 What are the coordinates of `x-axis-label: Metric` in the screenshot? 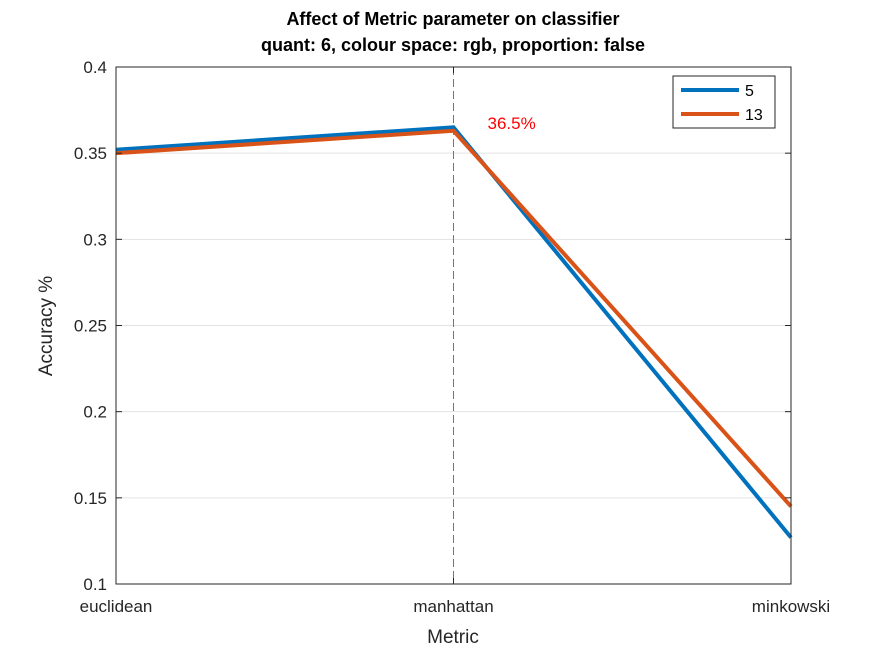 It's located at (453, 637).